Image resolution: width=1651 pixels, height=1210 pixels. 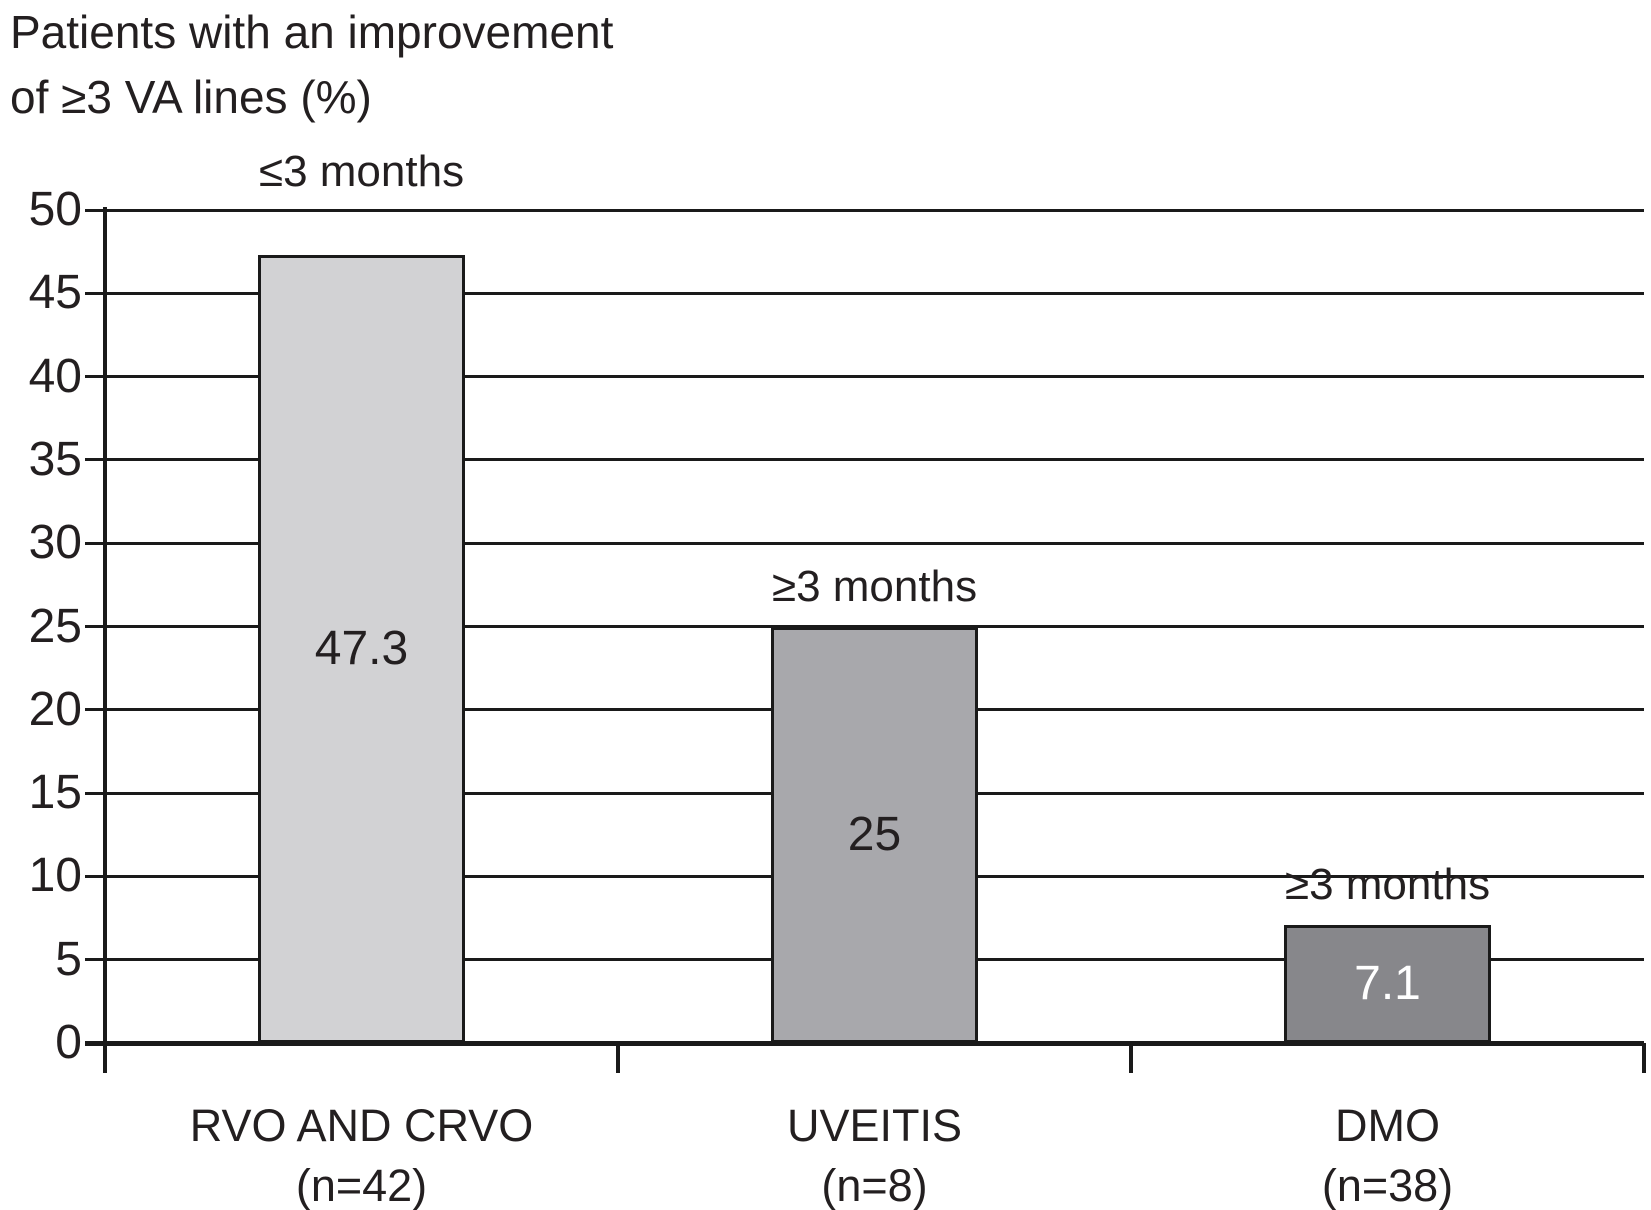 I want to click on y-tick-label: 45, so click(x=55, y=293).